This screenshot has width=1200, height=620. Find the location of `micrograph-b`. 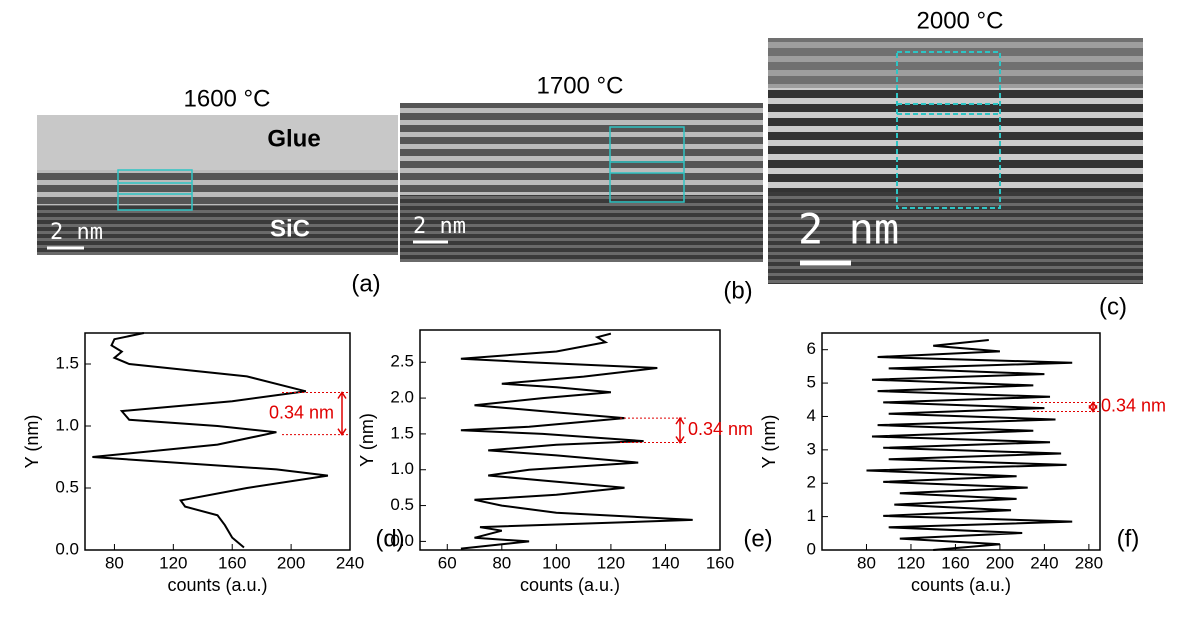

micrograph-b is located at coordinates (581, 182).